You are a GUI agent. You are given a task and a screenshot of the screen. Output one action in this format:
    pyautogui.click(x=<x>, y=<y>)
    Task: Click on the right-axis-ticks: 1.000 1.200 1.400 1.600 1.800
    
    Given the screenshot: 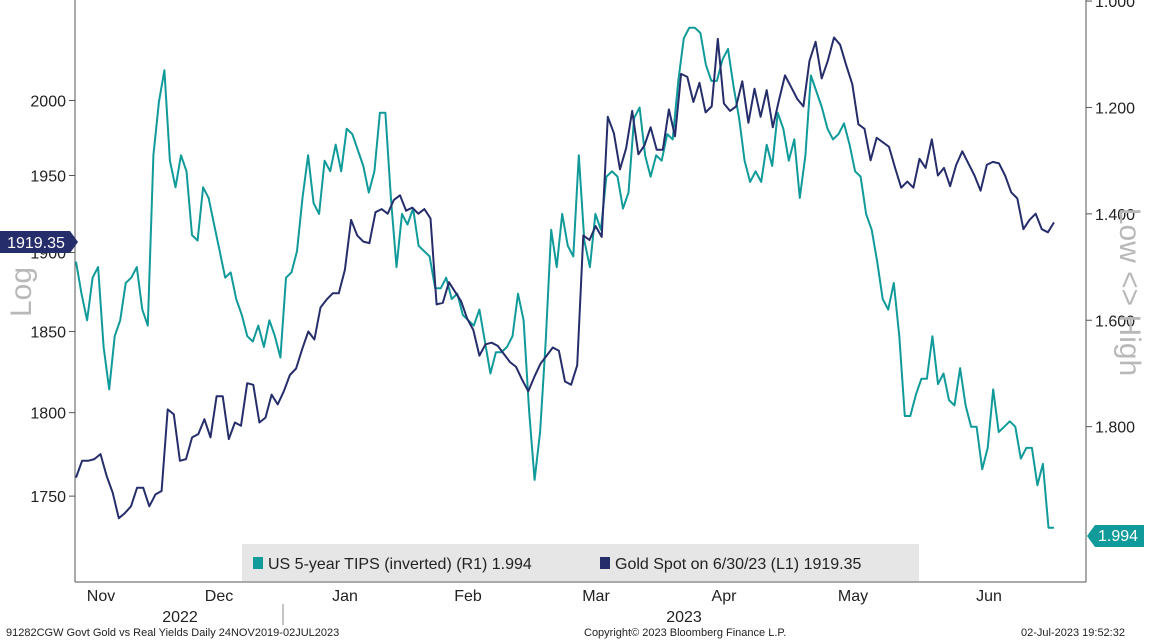 What is the action you would take?
    pyautogui.click(x=1110, y=218)
    